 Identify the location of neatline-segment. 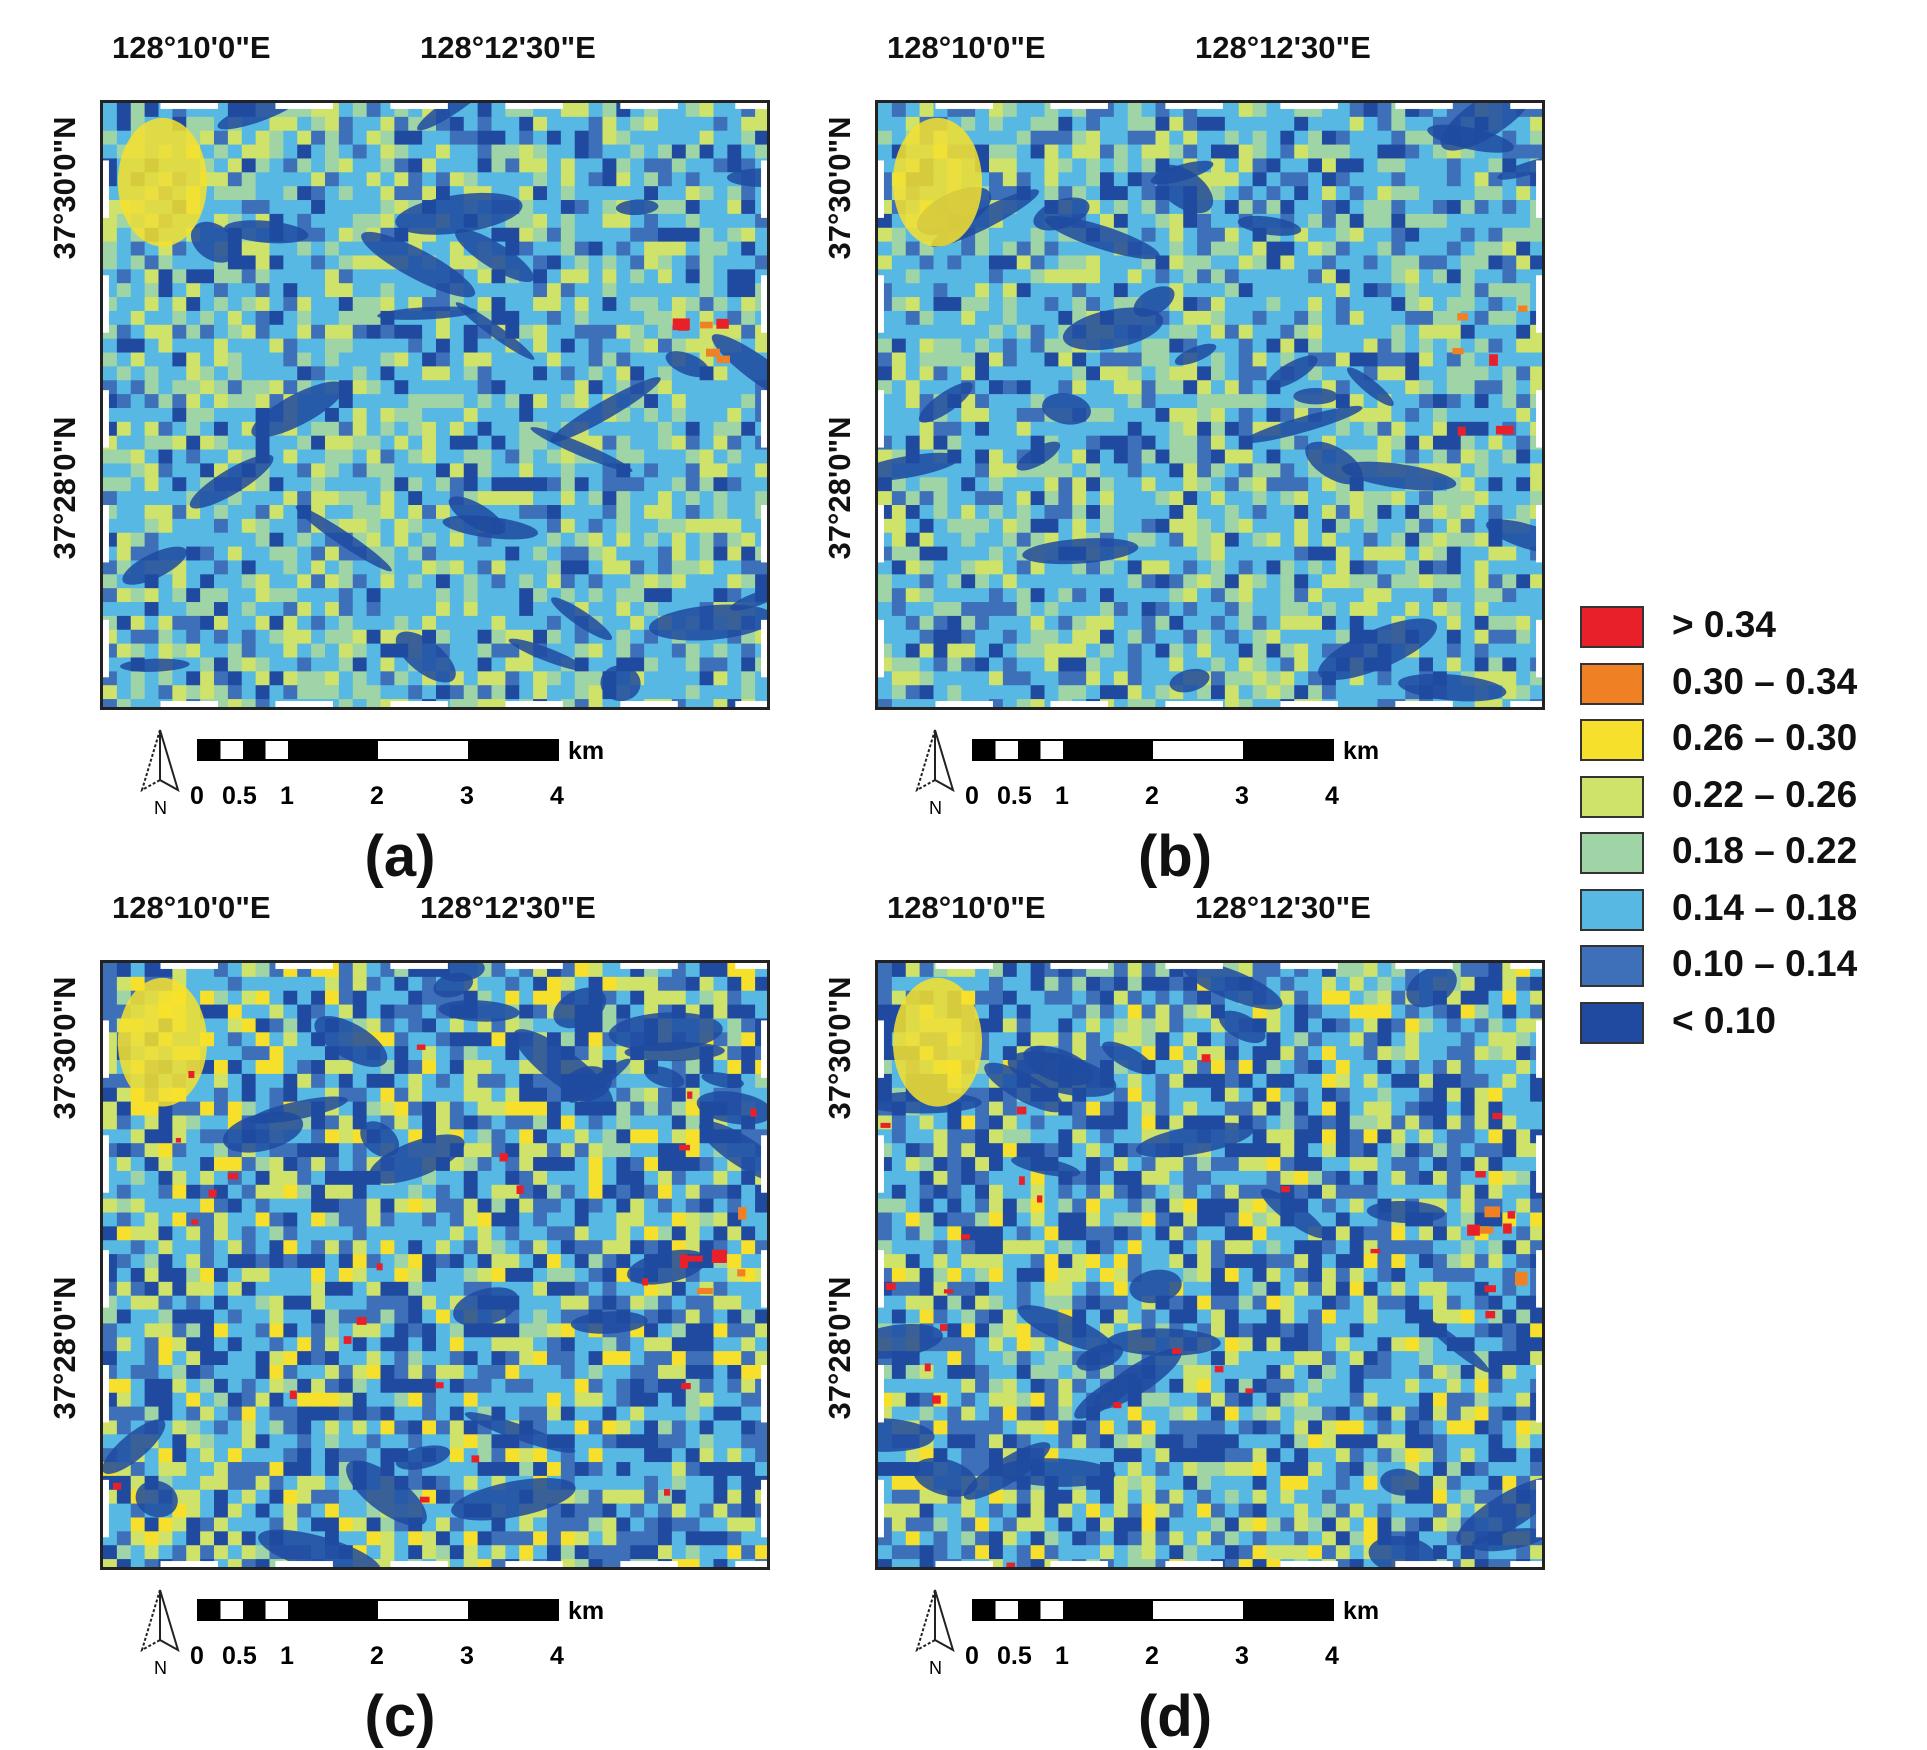
(764, 189).